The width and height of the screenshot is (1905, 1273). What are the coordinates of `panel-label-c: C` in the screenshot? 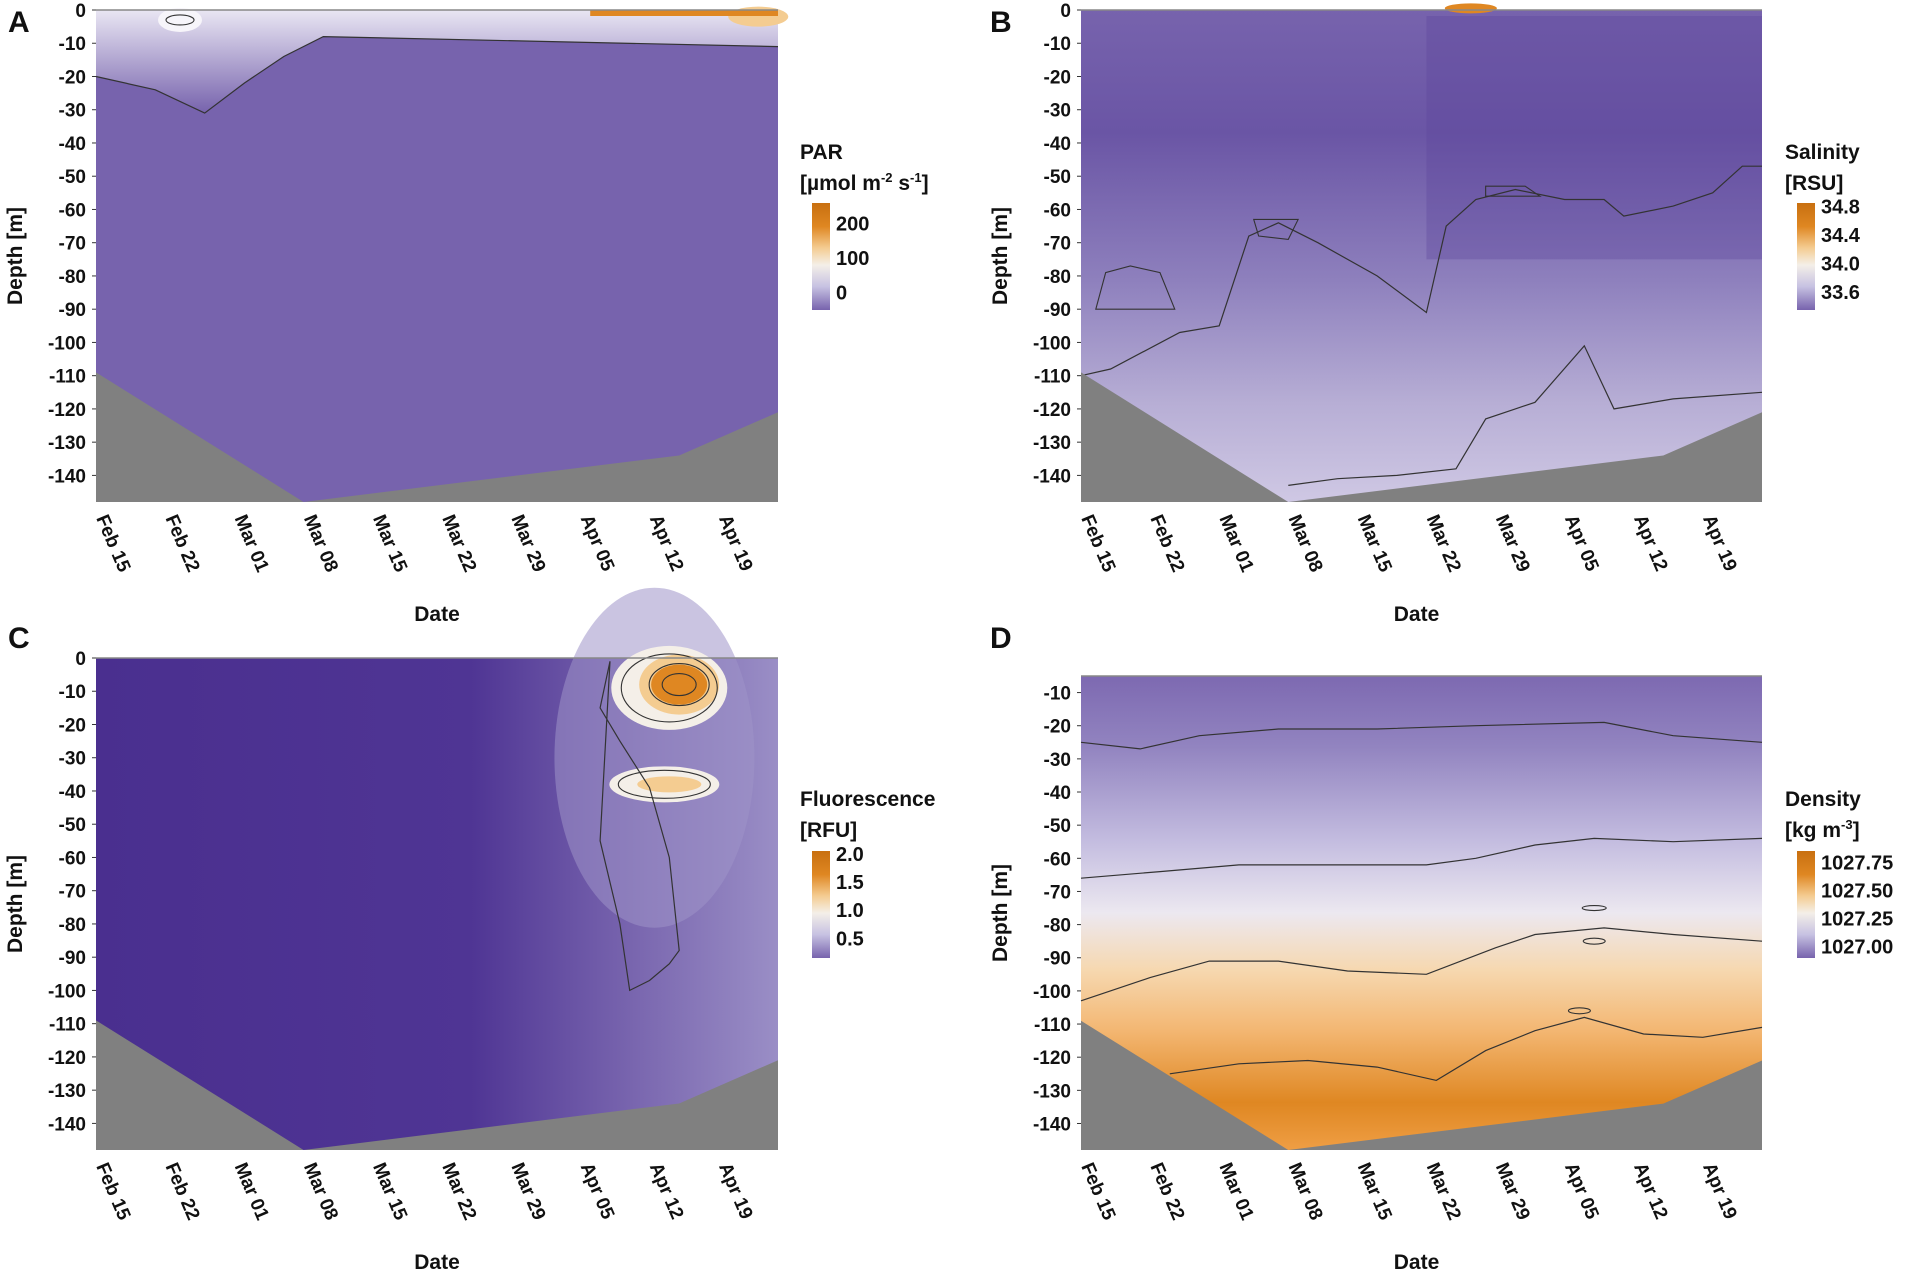 It's located at (19, 638).